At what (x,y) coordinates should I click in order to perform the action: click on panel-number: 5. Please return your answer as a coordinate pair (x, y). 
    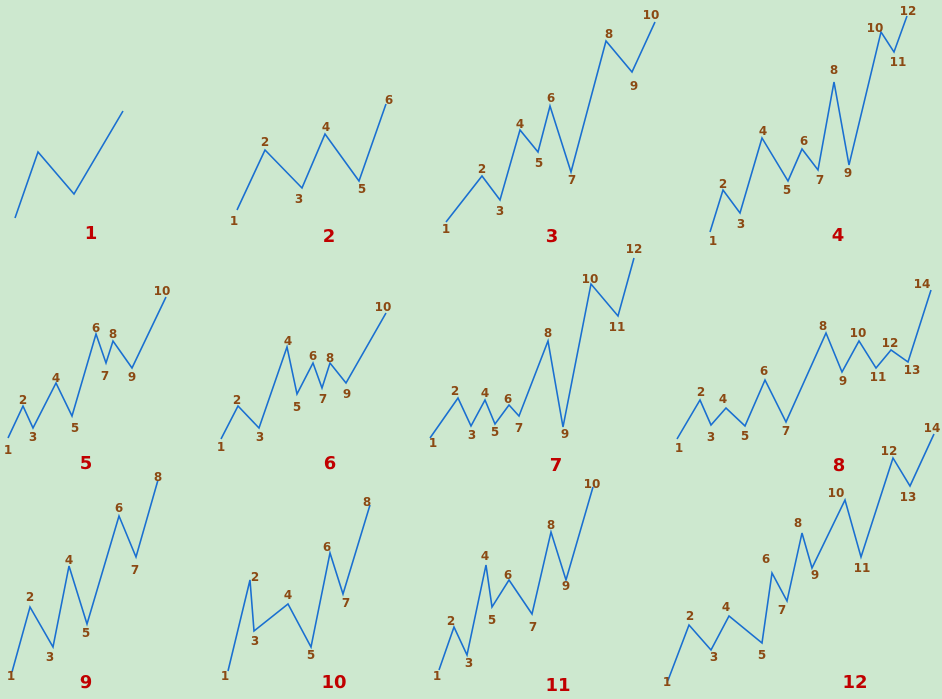
    Looking at the image, I should click on (86, 463).